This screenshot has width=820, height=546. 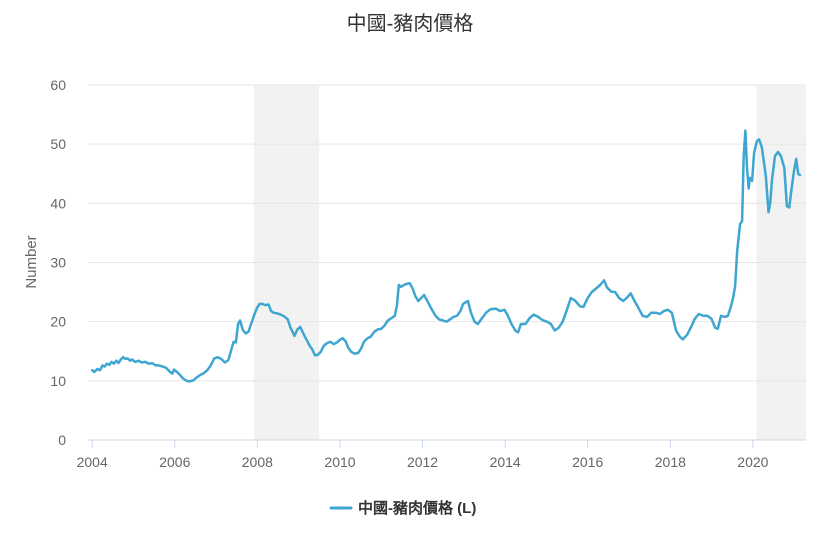 I want to click on x-tick-label: 2008, so click(x=257, y=462).